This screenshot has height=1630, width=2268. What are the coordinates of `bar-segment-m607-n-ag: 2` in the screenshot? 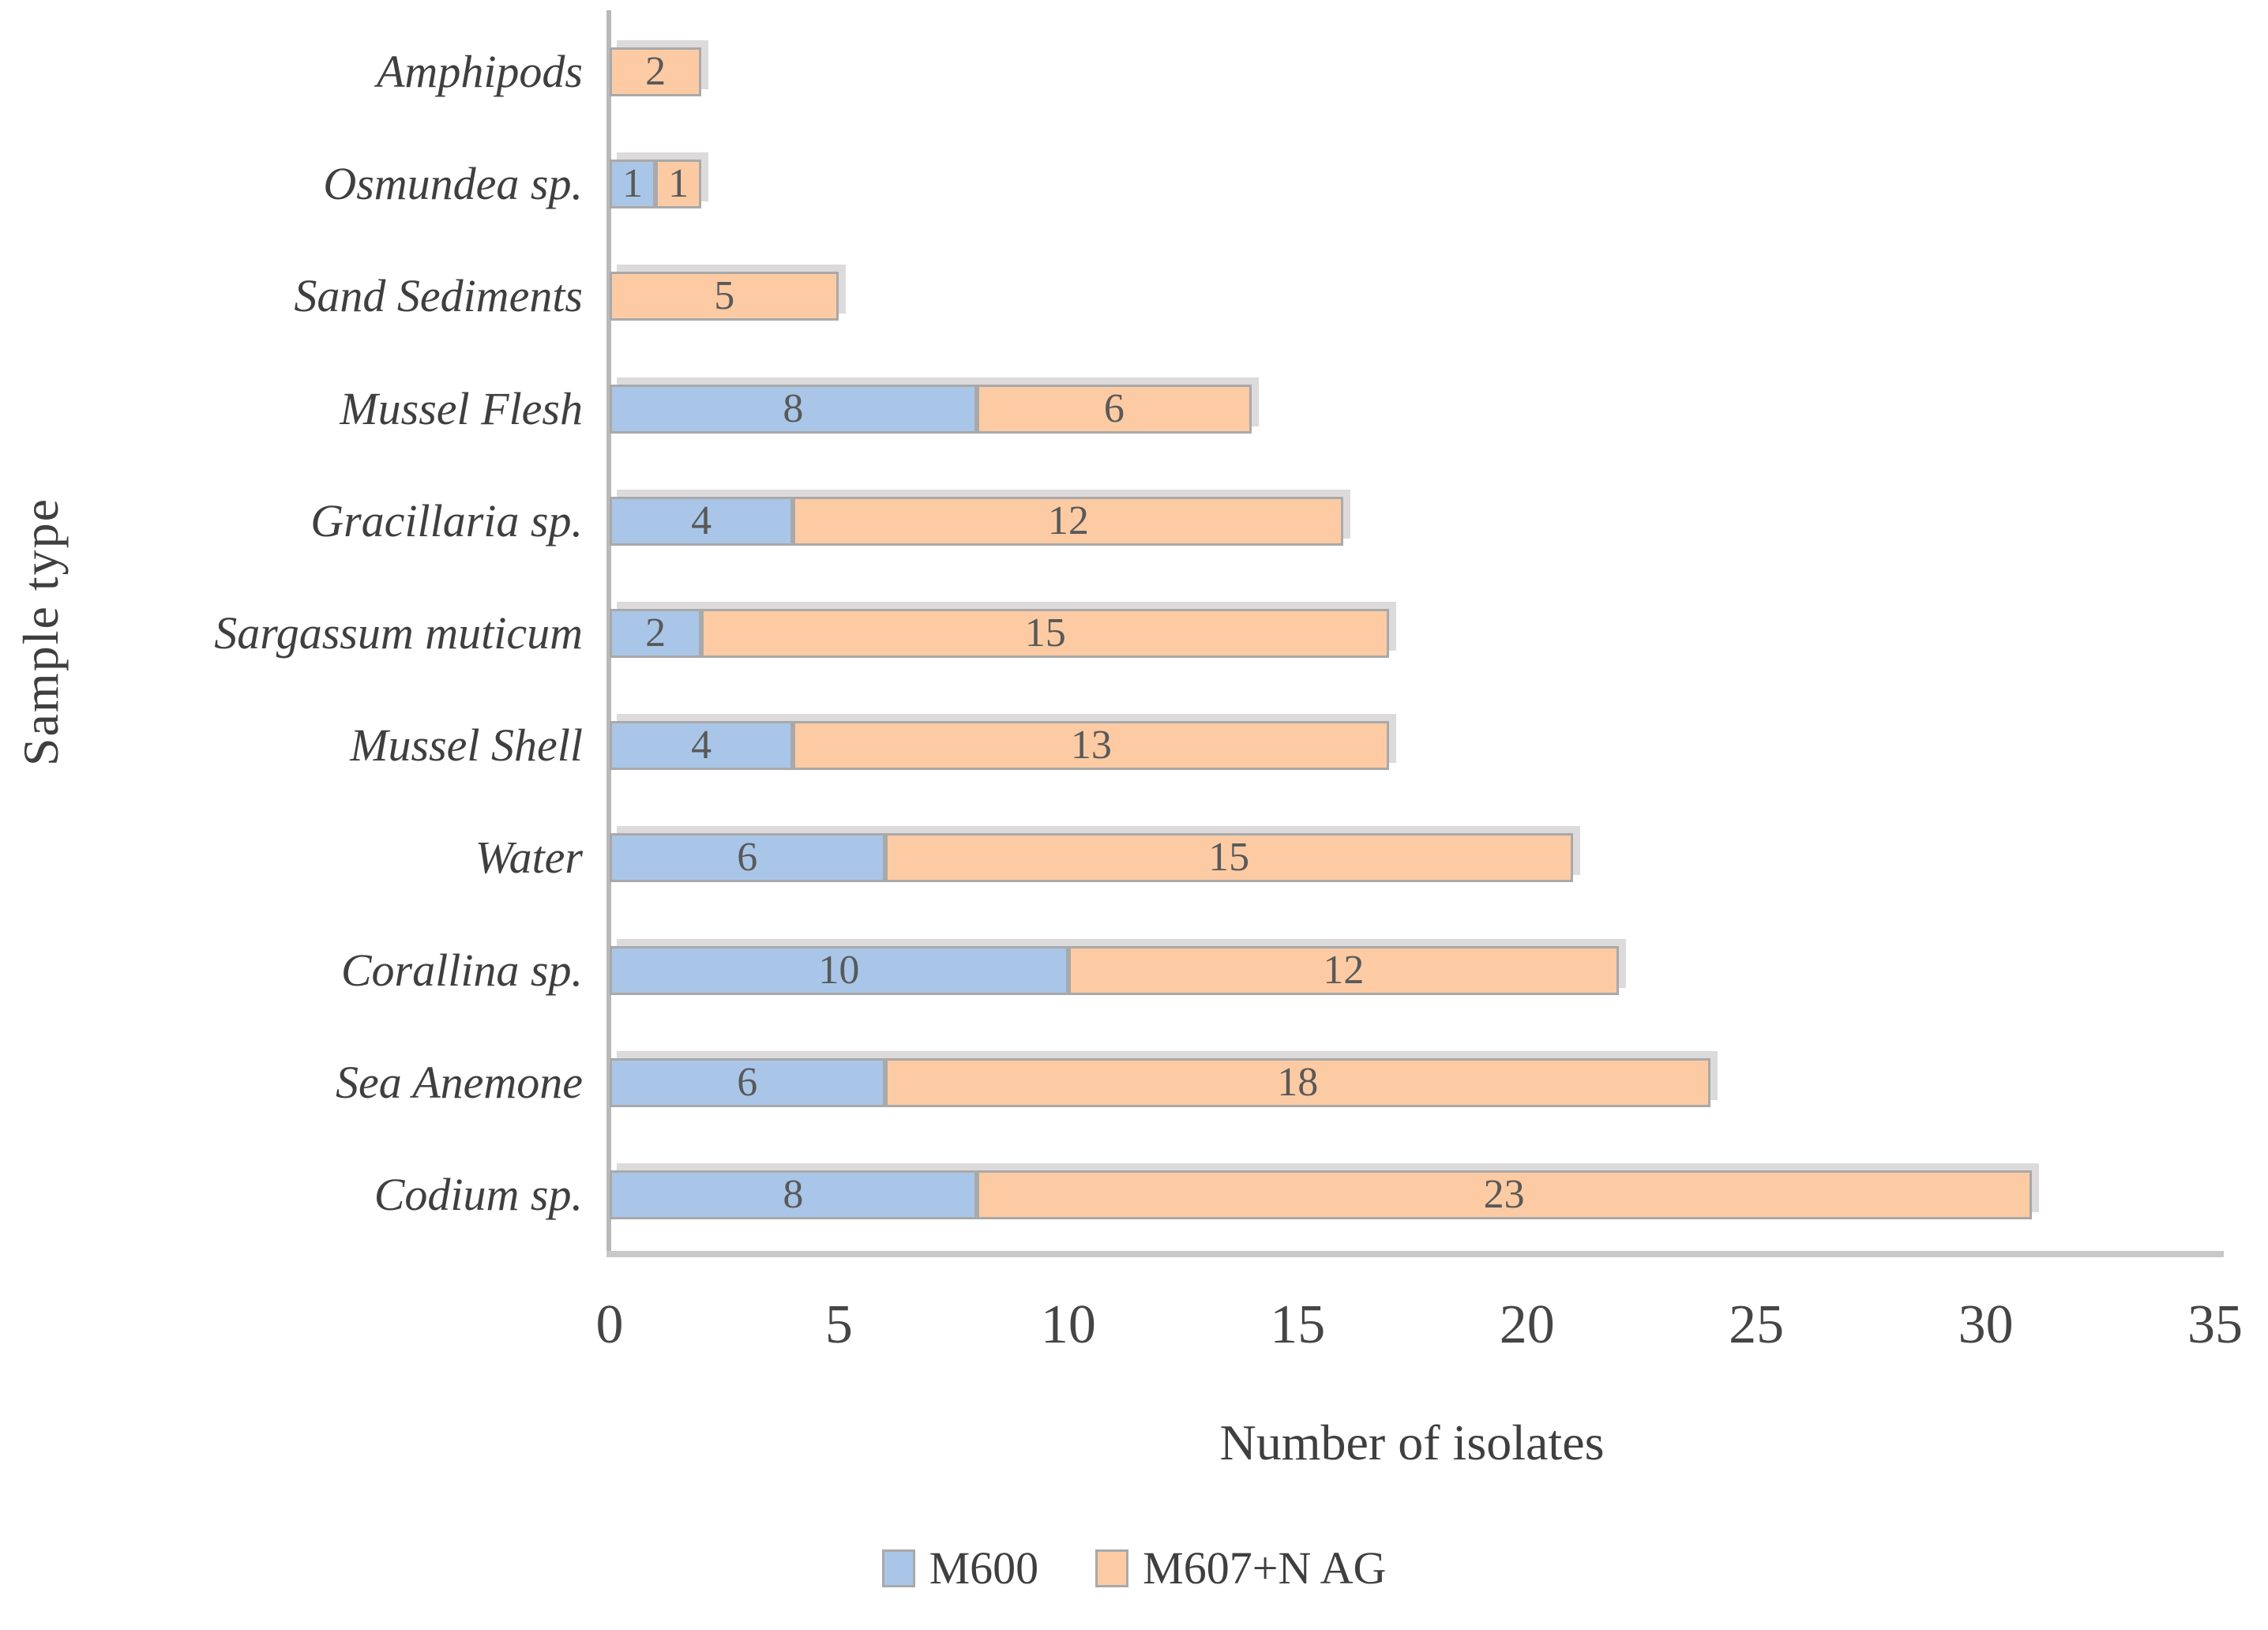 It's located at (656, 72).